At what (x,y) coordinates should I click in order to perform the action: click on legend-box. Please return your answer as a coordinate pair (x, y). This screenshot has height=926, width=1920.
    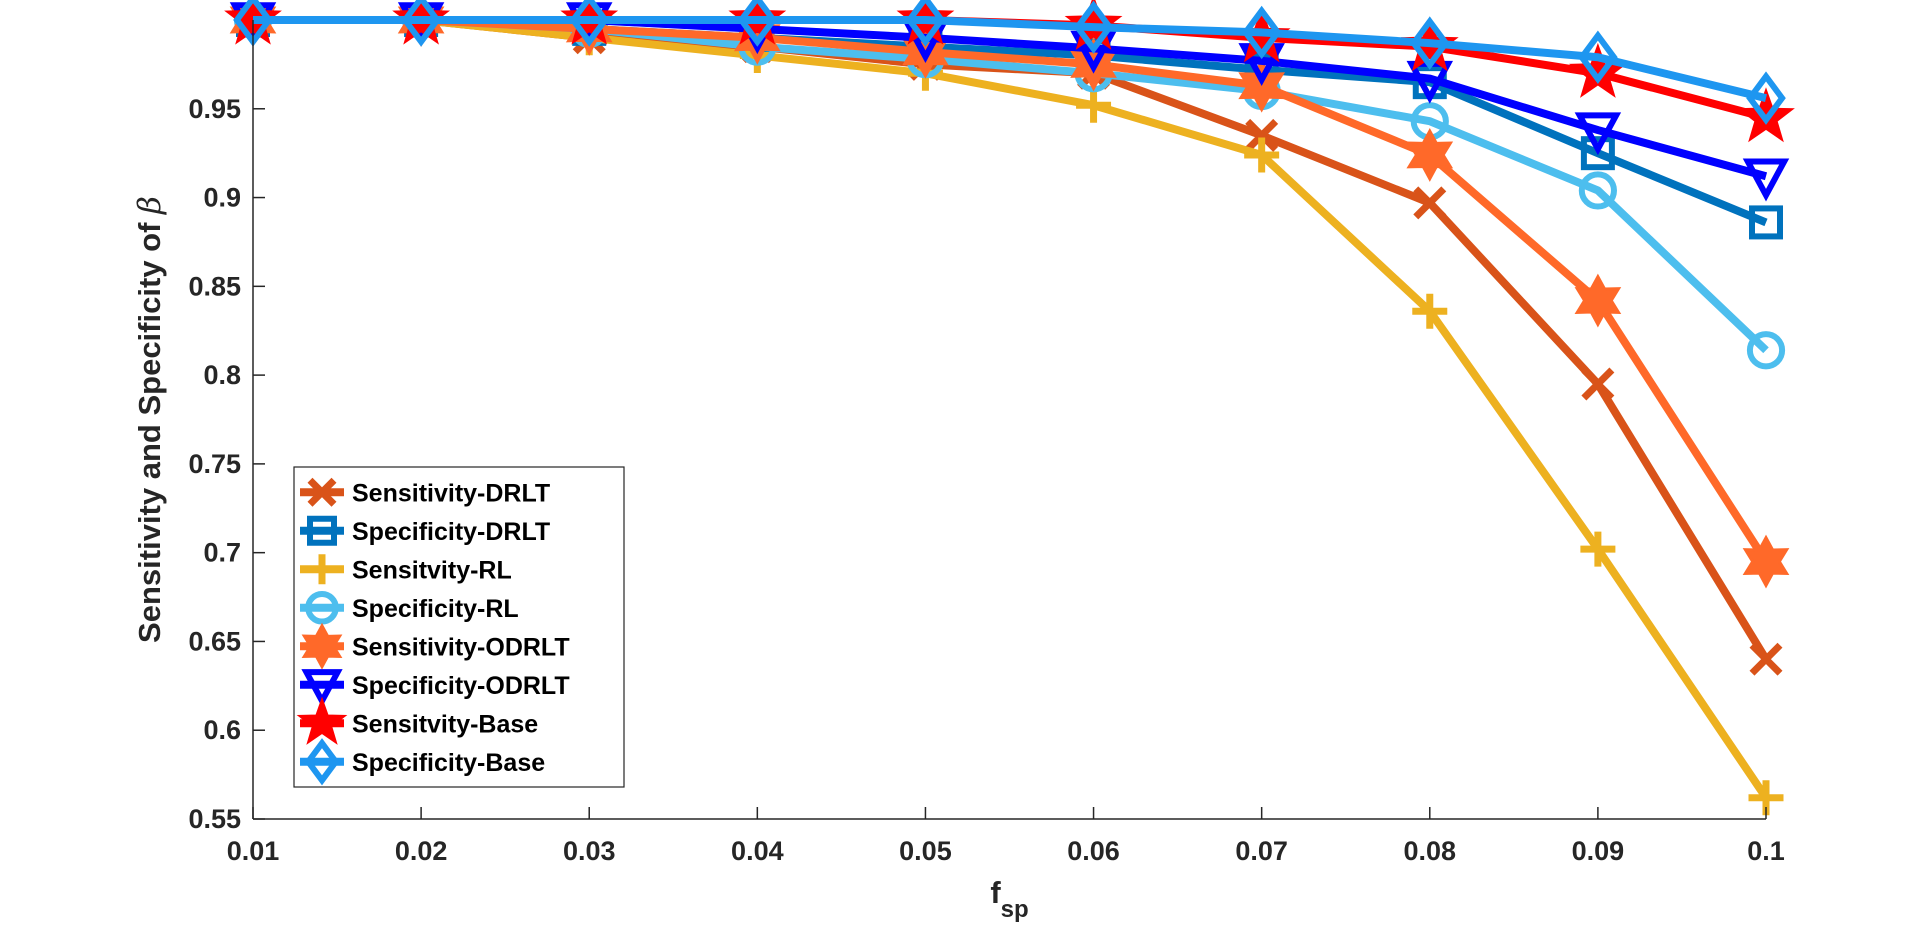
    Looking at the image, I should click on (459, 627).